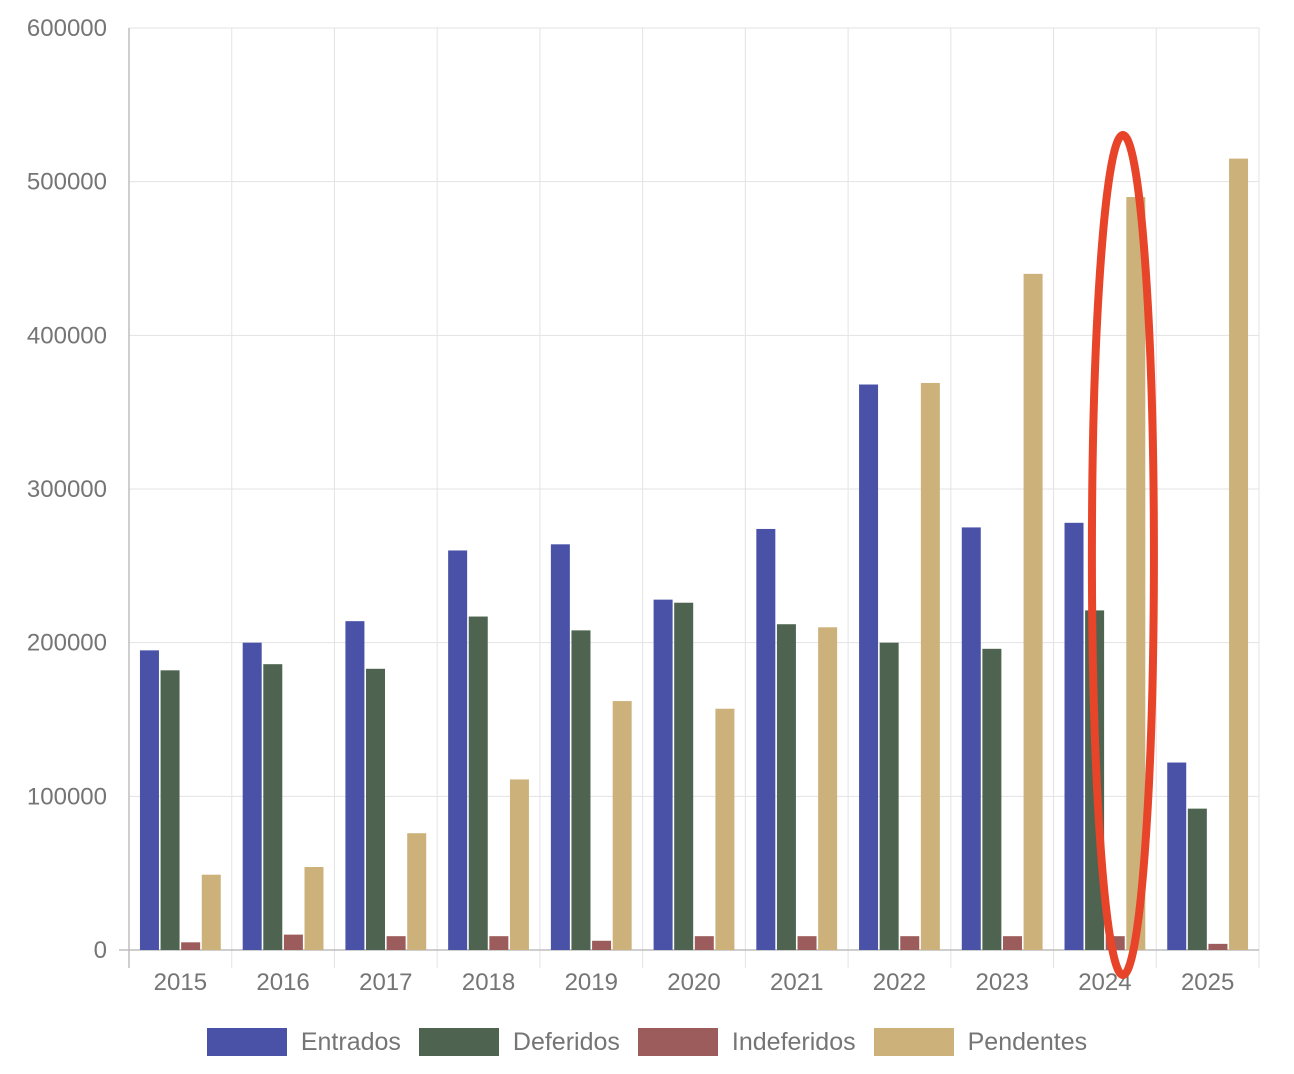  I want to click on y-tick-label: 100000, so click(67, 796).